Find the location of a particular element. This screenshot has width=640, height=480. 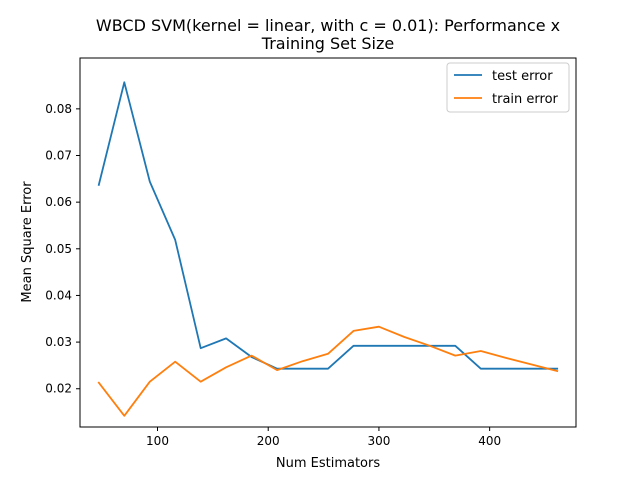

y-tick-label: 0.08 is located at coordinates (58, 109).